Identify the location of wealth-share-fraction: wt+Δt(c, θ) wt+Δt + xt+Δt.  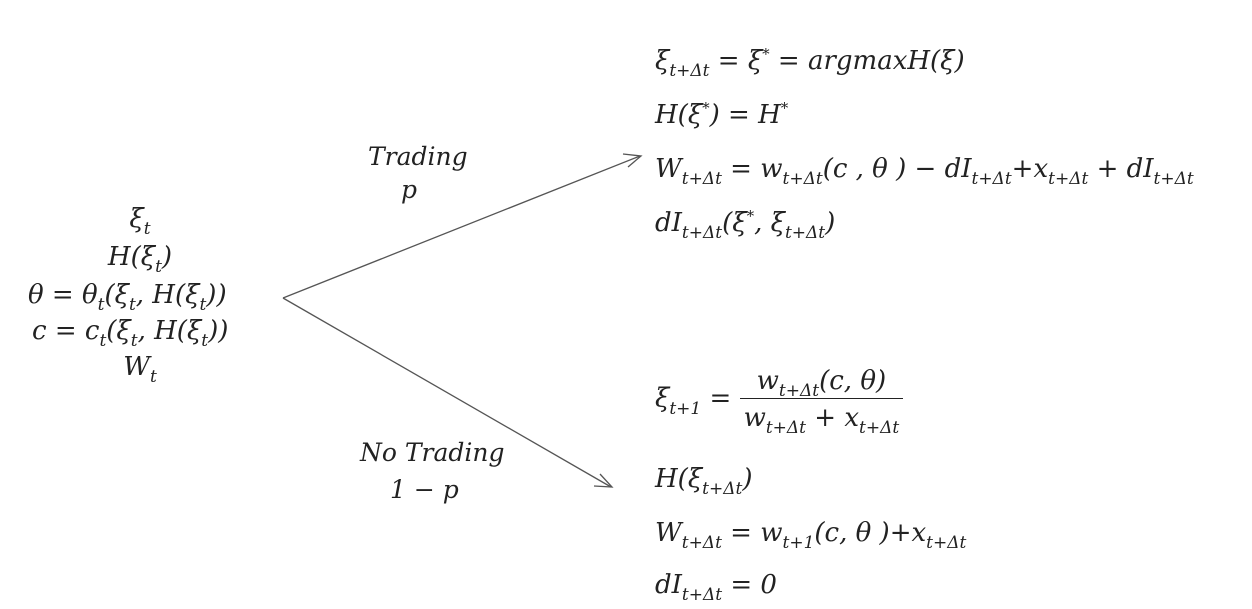
(821, 403).